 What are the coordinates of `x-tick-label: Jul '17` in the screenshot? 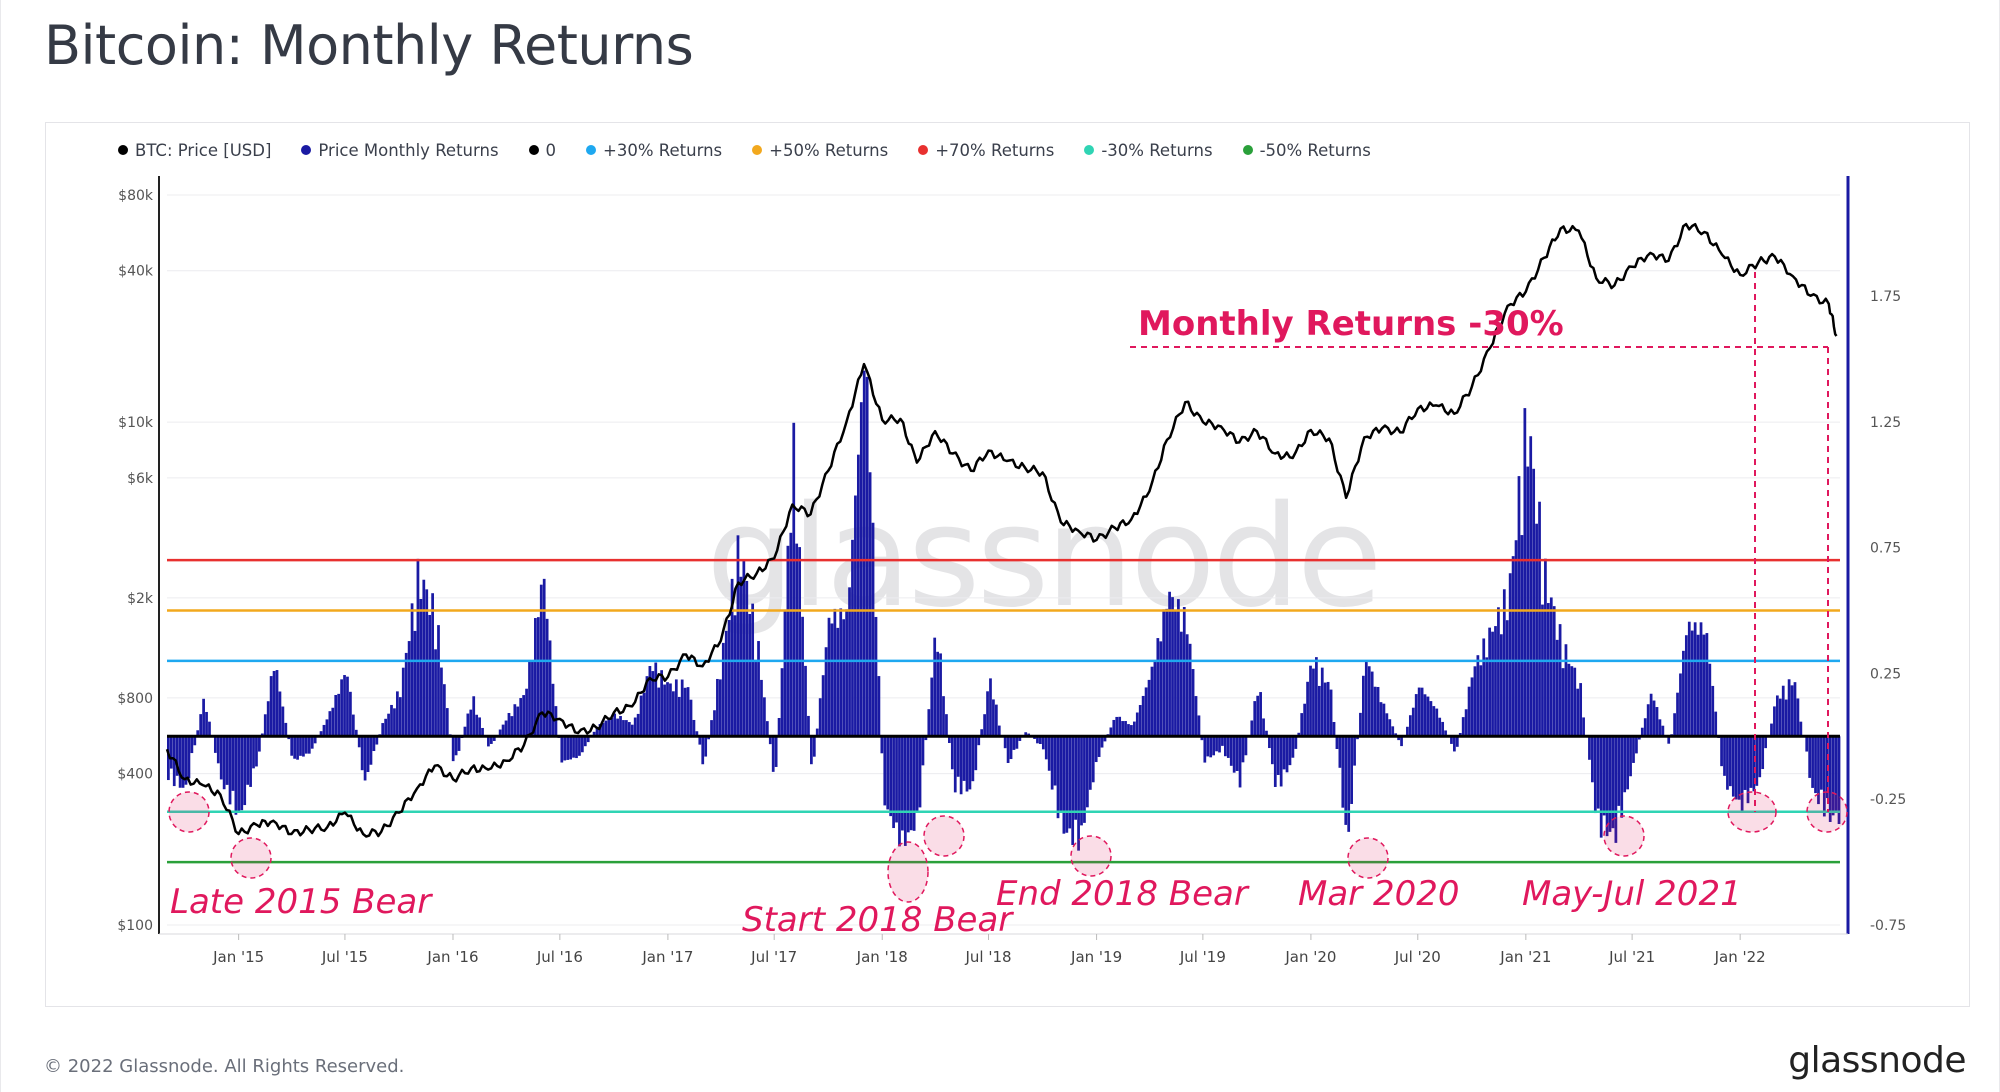 It's located at (773, 957).